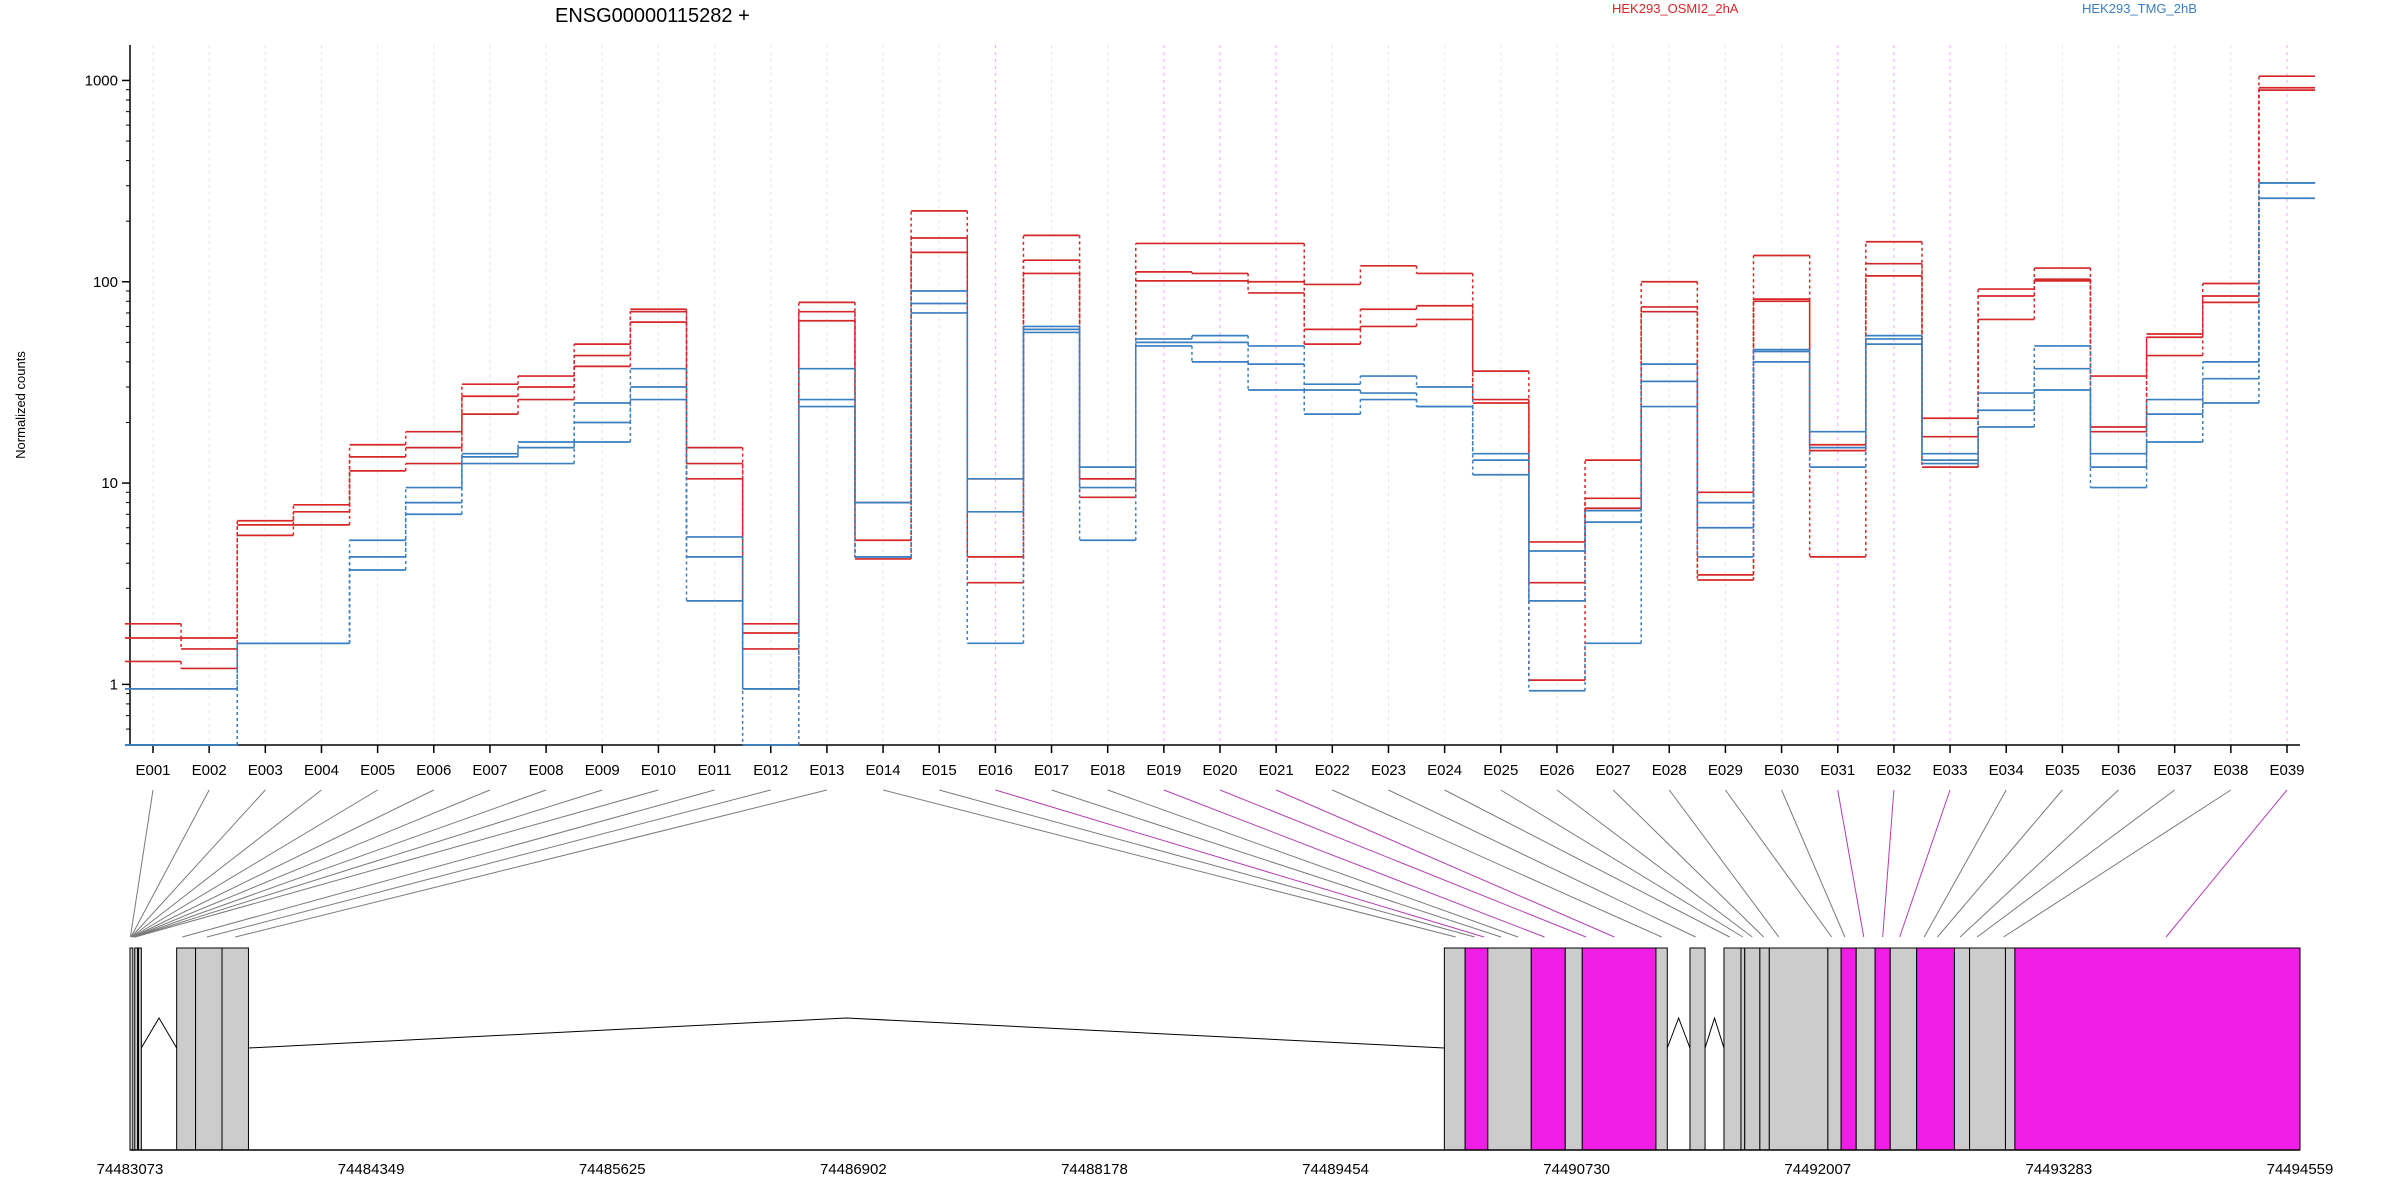 The image size is (2400, 1200). What do you see at coordinates (1781, 770) in the screenshot?
I see `x-tick-label: E030` at bounding box center [1781, 770].